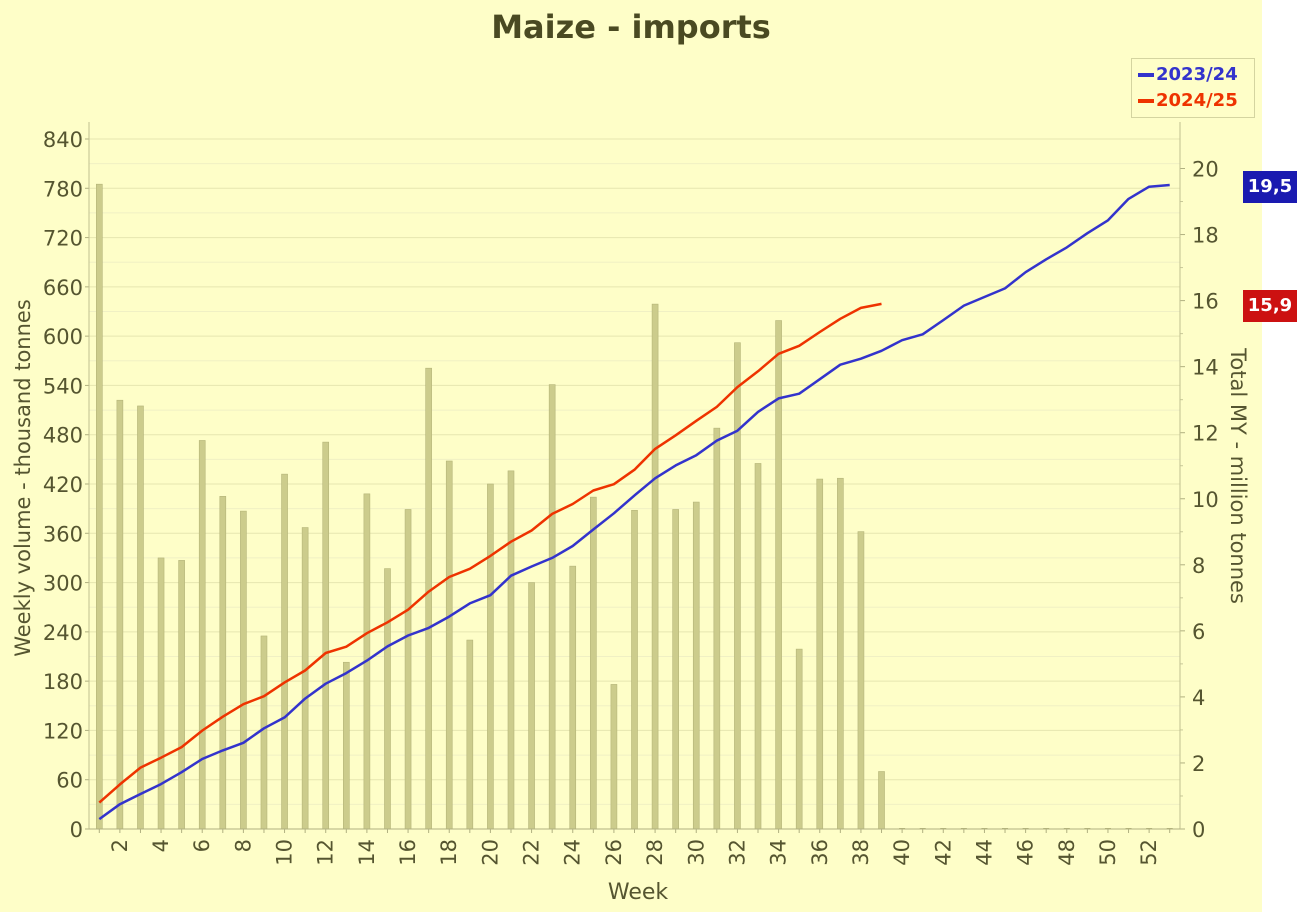 This screenshot has width=1306, height=912. What do you see at coordinates (1238, 475) in the screenshot?
I see `y-axis-right-label: Total MY - million tonnes` at bounding box center [1238, 475].